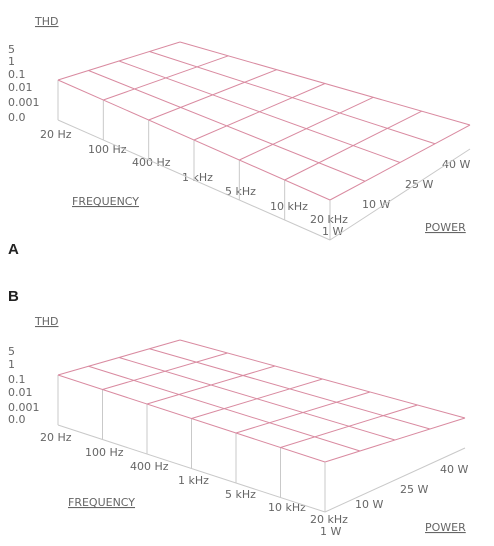 This screenshot has width=494, height=546. I want to click on panel-label: B, so click(13, 296).